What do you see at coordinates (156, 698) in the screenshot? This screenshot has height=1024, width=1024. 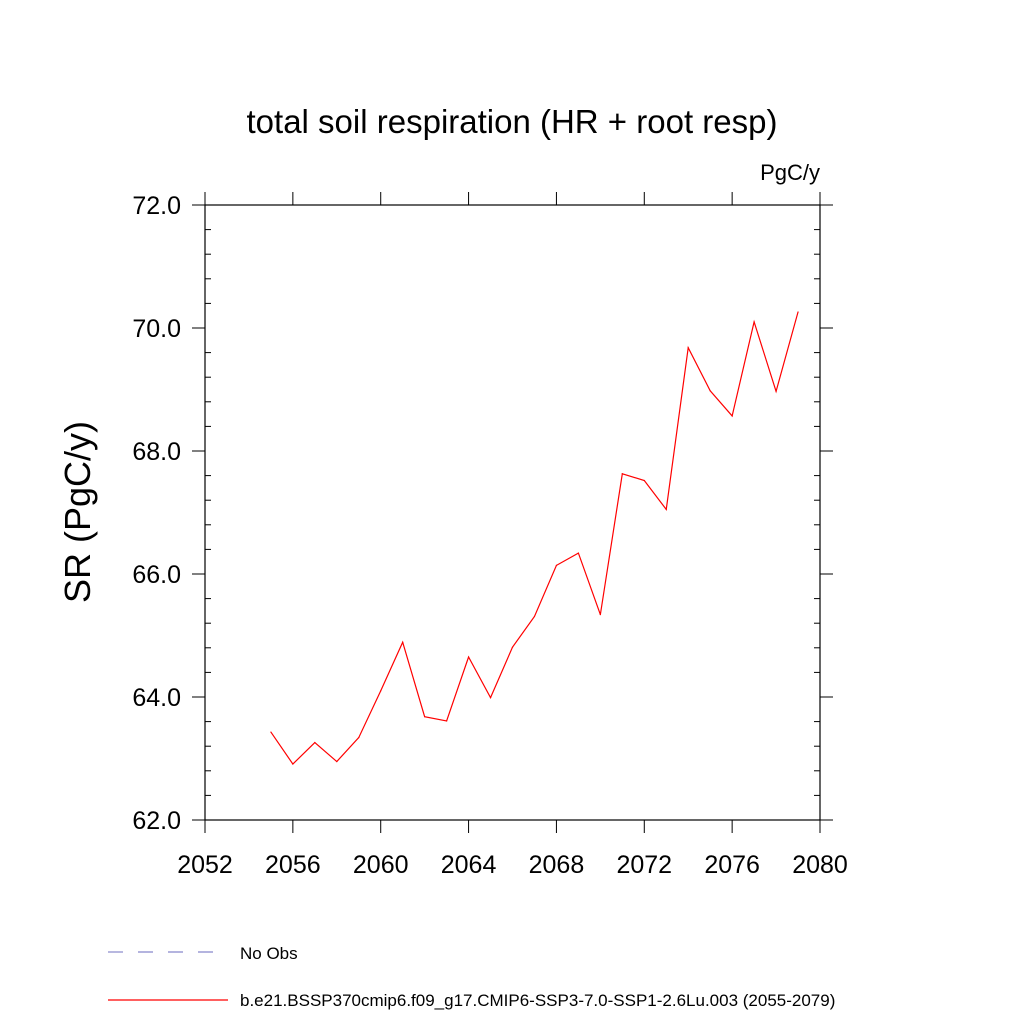 I see `y-tick-label: 64.0` at bounding box center [156, 698].